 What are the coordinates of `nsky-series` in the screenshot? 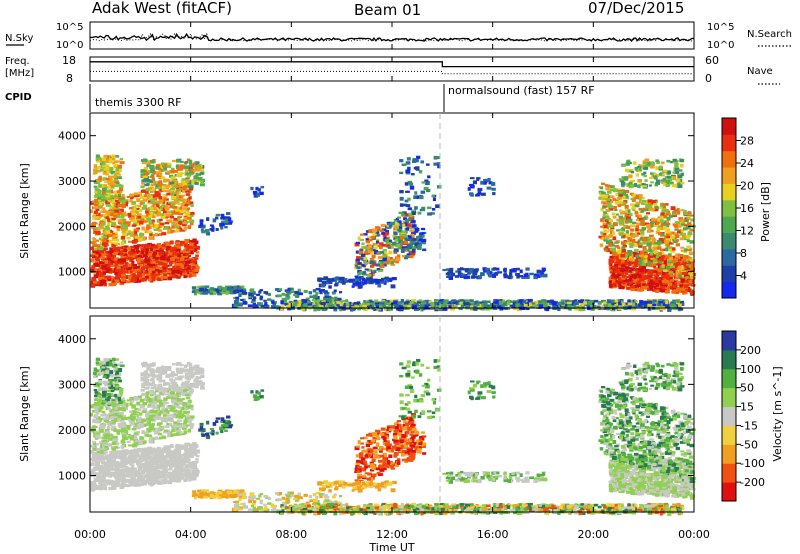 It's located at (392, 37).